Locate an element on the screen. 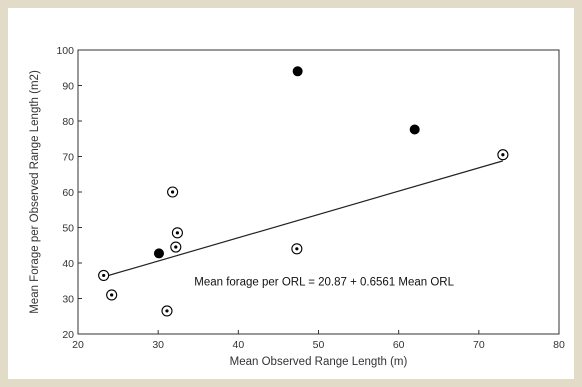 Image resolution: width=582 pixels, height=387 pixels. y-tick-label: 40 is located at coordinates (68, 264).